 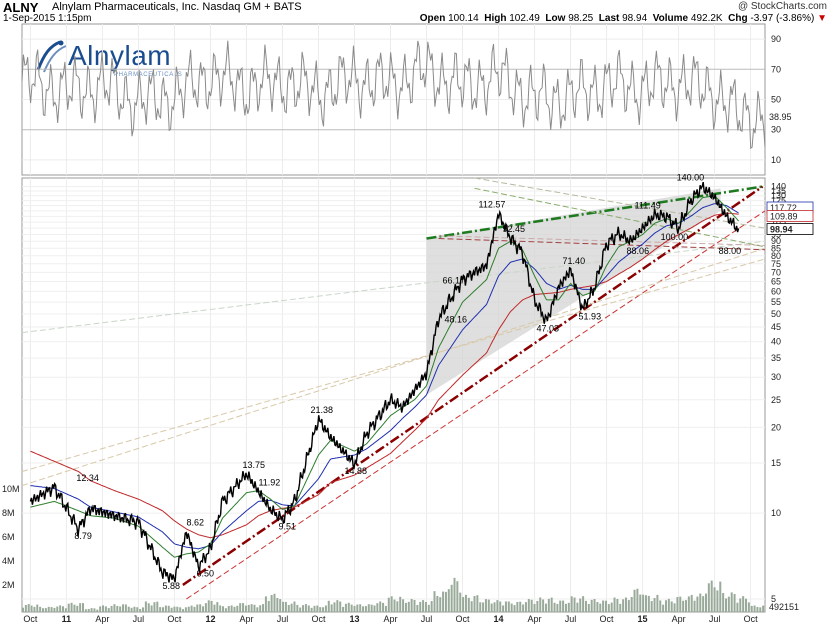 I want to click on price-current-label: 109.89, so click(x=784, y=217).